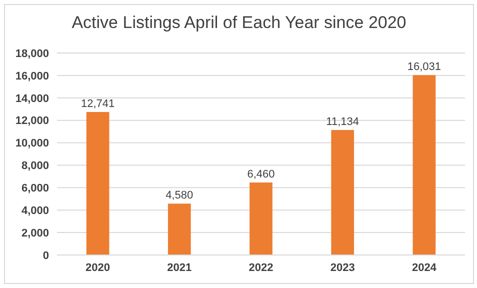 Image resolution: width=477 pixels, height=288 pixels. Describe the element at coordinates (425, 268) in the screenshot. I see `x-tick-label: 2024` at that location.